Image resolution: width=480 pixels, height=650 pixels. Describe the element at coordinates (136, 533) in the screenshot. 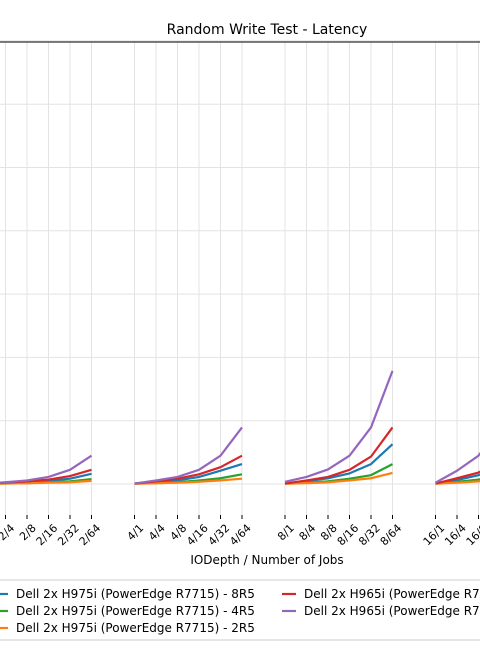

I see `x-tick-label: 4/1` at that location.